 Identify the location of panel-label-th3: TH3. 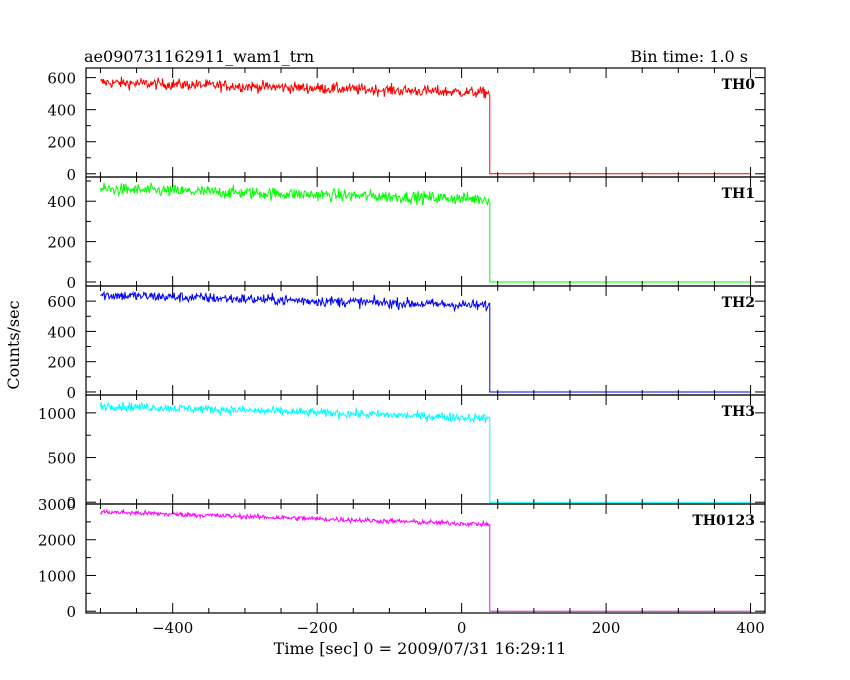
(738, 412).